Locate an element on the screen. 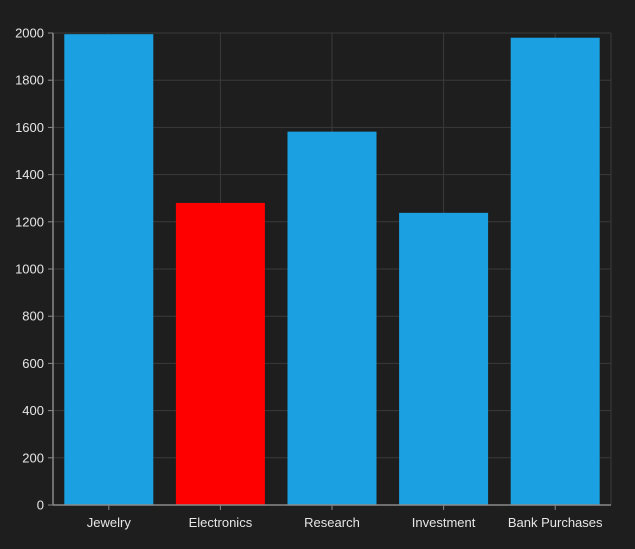 This screenshot has height=549, width=635. y-tick-label: 400 is located at coordinates (33, 410).